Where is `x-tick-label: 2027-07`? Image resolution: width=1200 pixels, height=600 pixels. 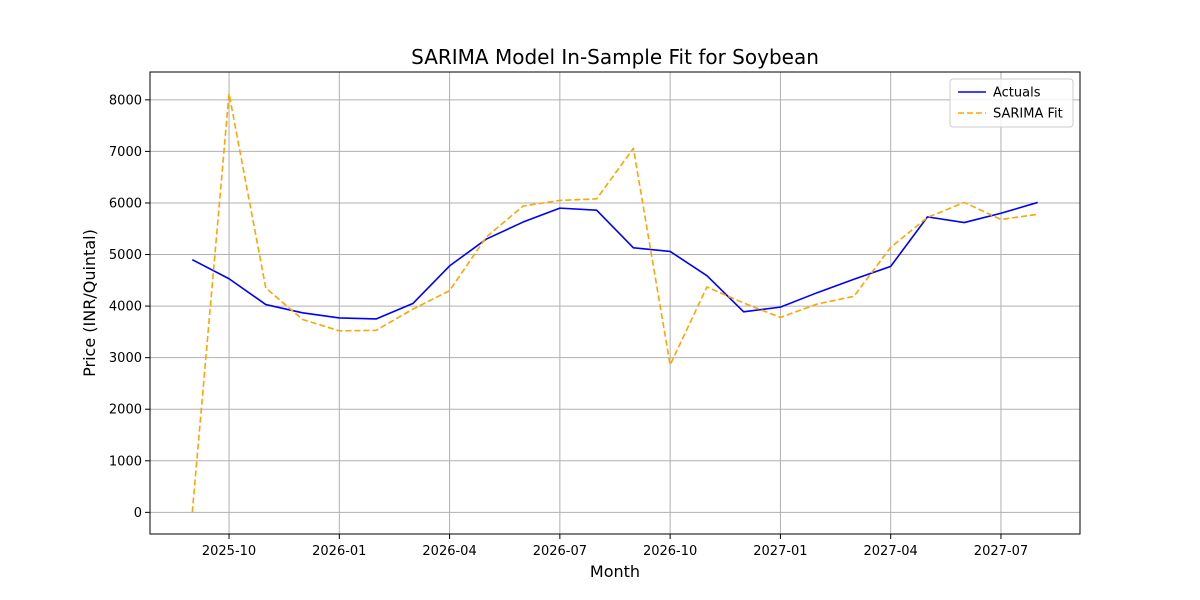 x-tick-label: 2027-07 is located at coordinates (1001, 551).